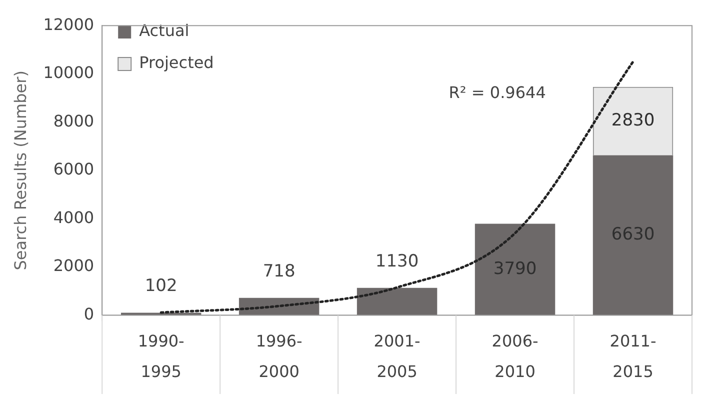 The image size is (714, 402). I want to click on y-tick-label: 2000, so click(73, 266).